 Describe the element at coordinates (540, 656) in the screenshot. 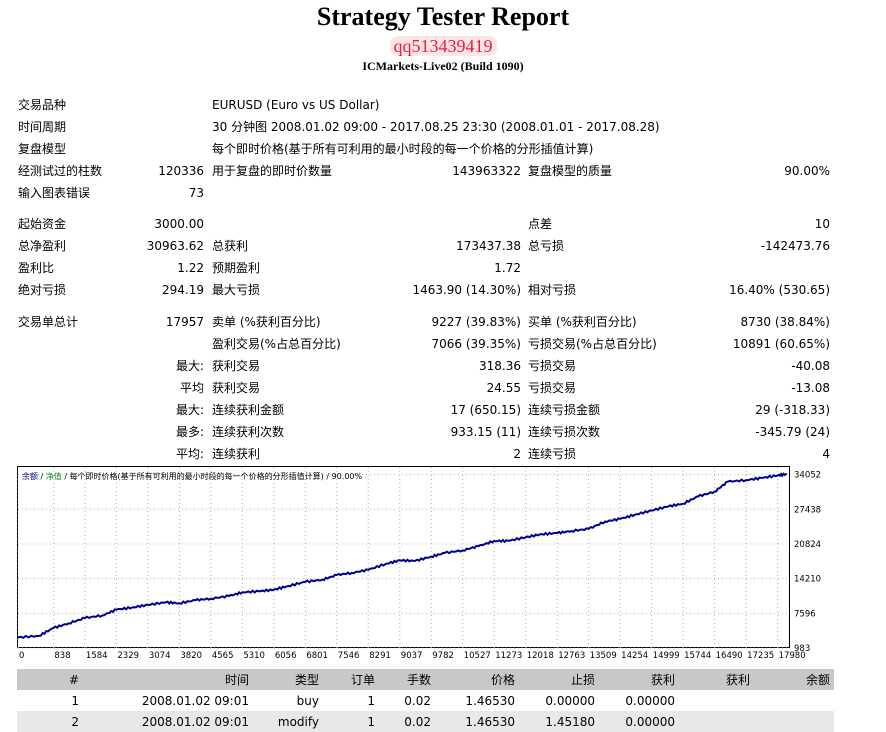

I see `x-tick-label: 12018` at that location.